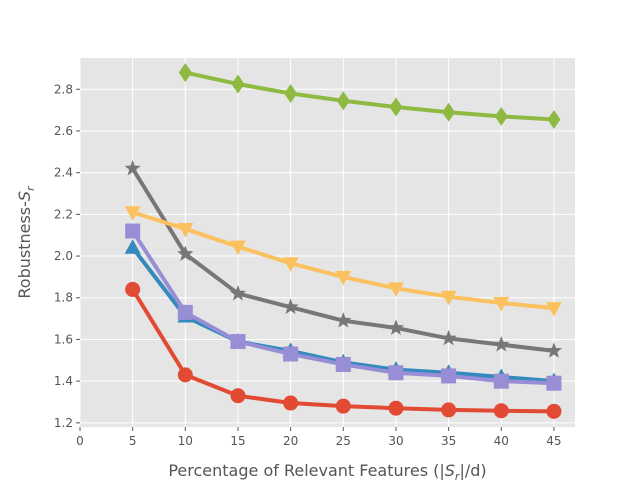  I want to click on series-line, so click(369, 96).